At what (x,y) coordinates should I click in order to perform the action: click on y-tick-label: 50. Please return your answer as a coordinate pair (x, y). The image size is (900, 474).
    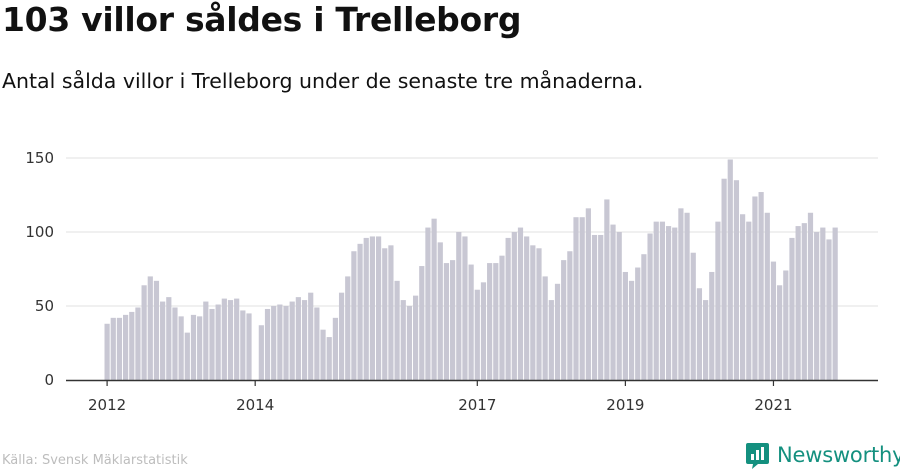
    Looking at the image, I should click on (44, 306).